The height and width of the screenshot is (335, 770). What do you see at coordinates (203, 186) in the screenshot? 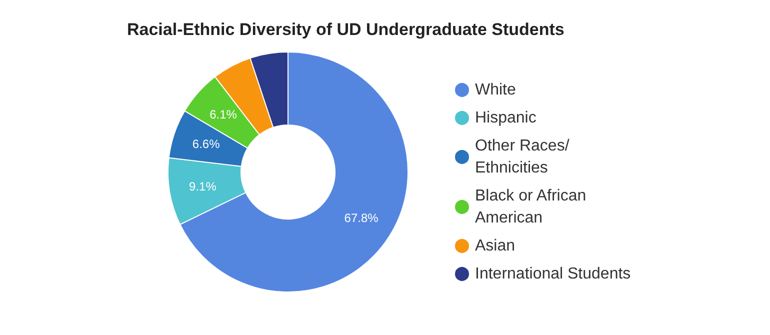
I see `data-label: 9.1%` at bounding box center [203, 186].